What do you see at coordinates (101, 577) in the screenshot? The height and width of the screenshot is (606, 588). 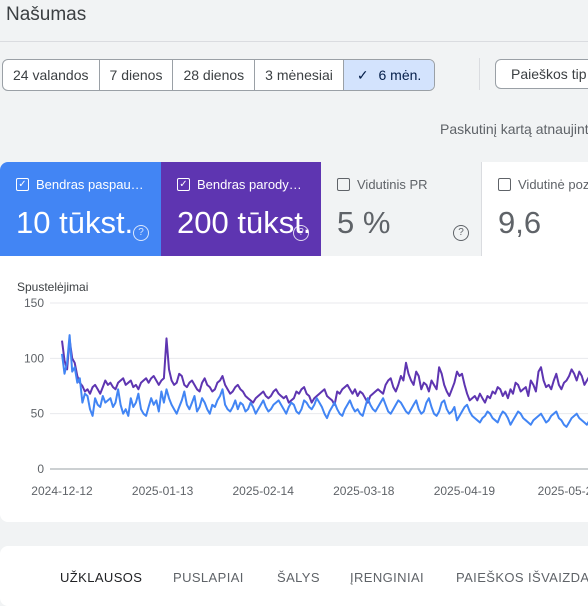 I see `tab-queries: UŽKLAUSOS` at bounding box center [101, 577].